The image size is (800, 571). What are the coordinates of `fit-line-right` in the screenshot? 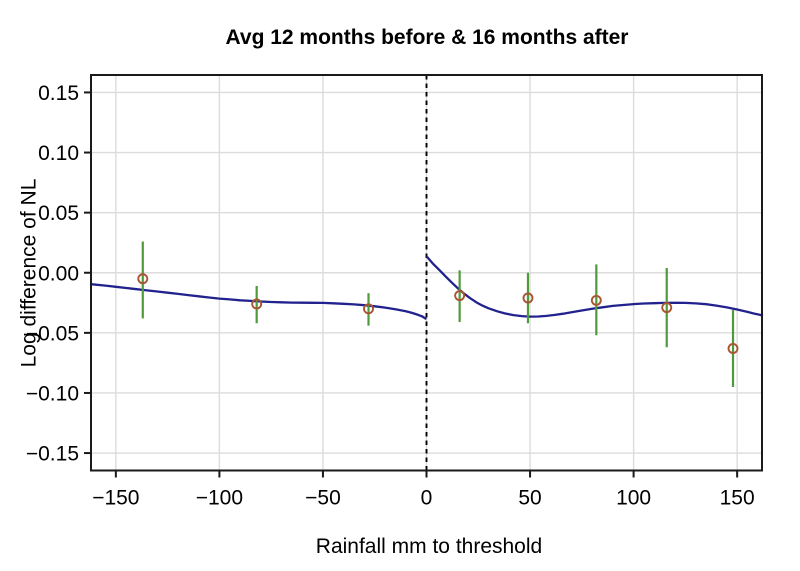 It's located at (595, 287).